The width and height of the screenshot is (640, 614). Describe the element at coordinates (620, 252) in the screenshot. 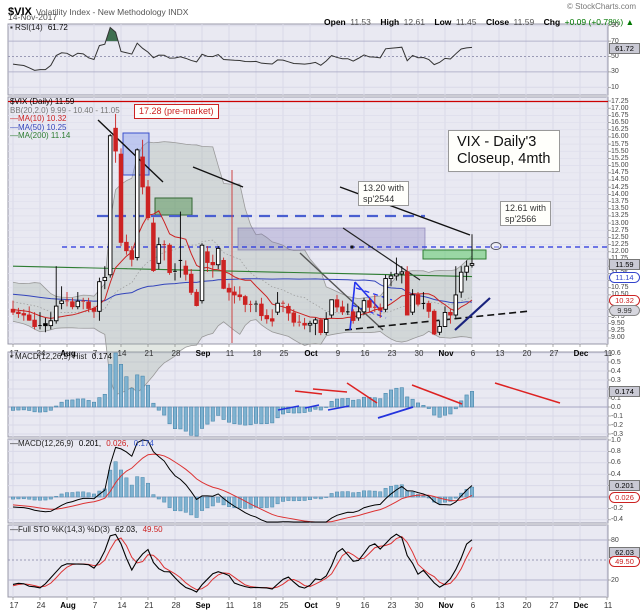

I see `axis-tick-label: 12.00` at that location.